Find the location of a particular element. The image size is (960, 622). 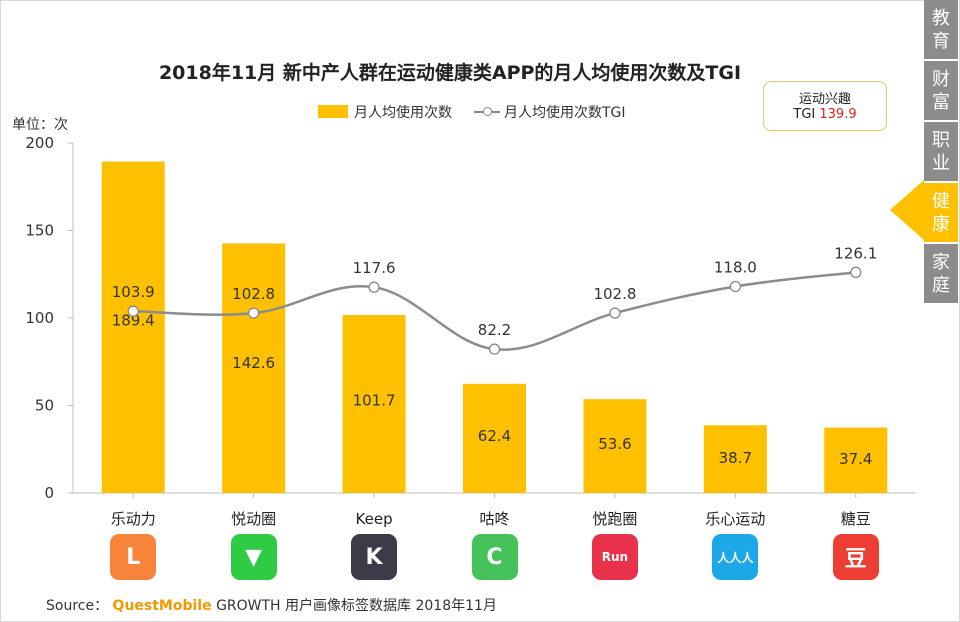

legend-line-swatch is located at coordinates (487, 112).